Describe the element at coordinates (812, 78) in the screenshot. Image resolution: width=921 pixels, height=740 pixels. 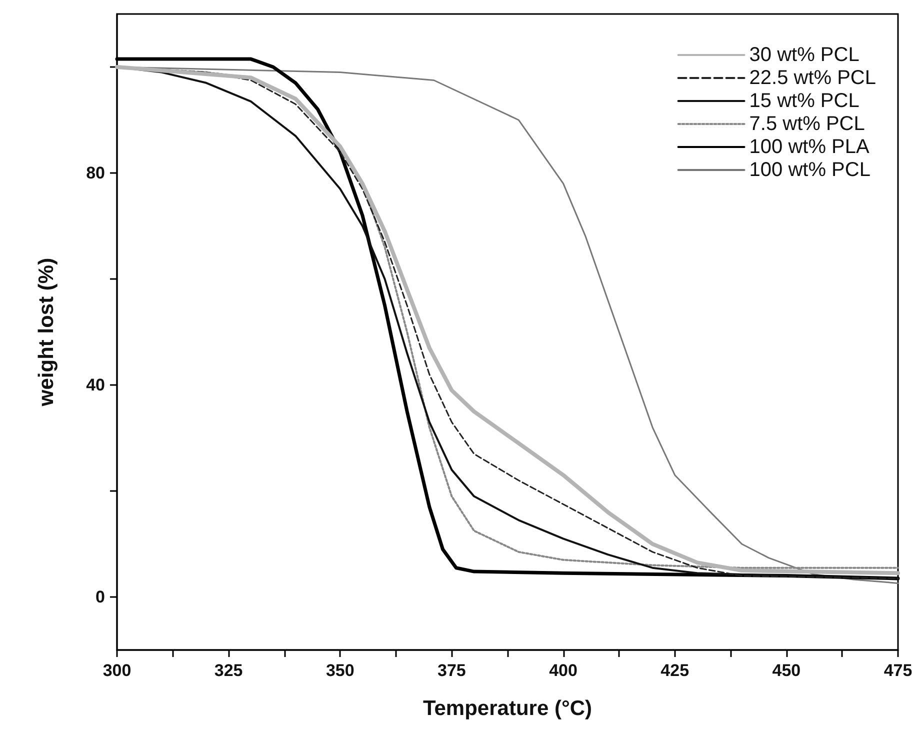
I see `legend-label: 22.5 wt% PCL` at that location.